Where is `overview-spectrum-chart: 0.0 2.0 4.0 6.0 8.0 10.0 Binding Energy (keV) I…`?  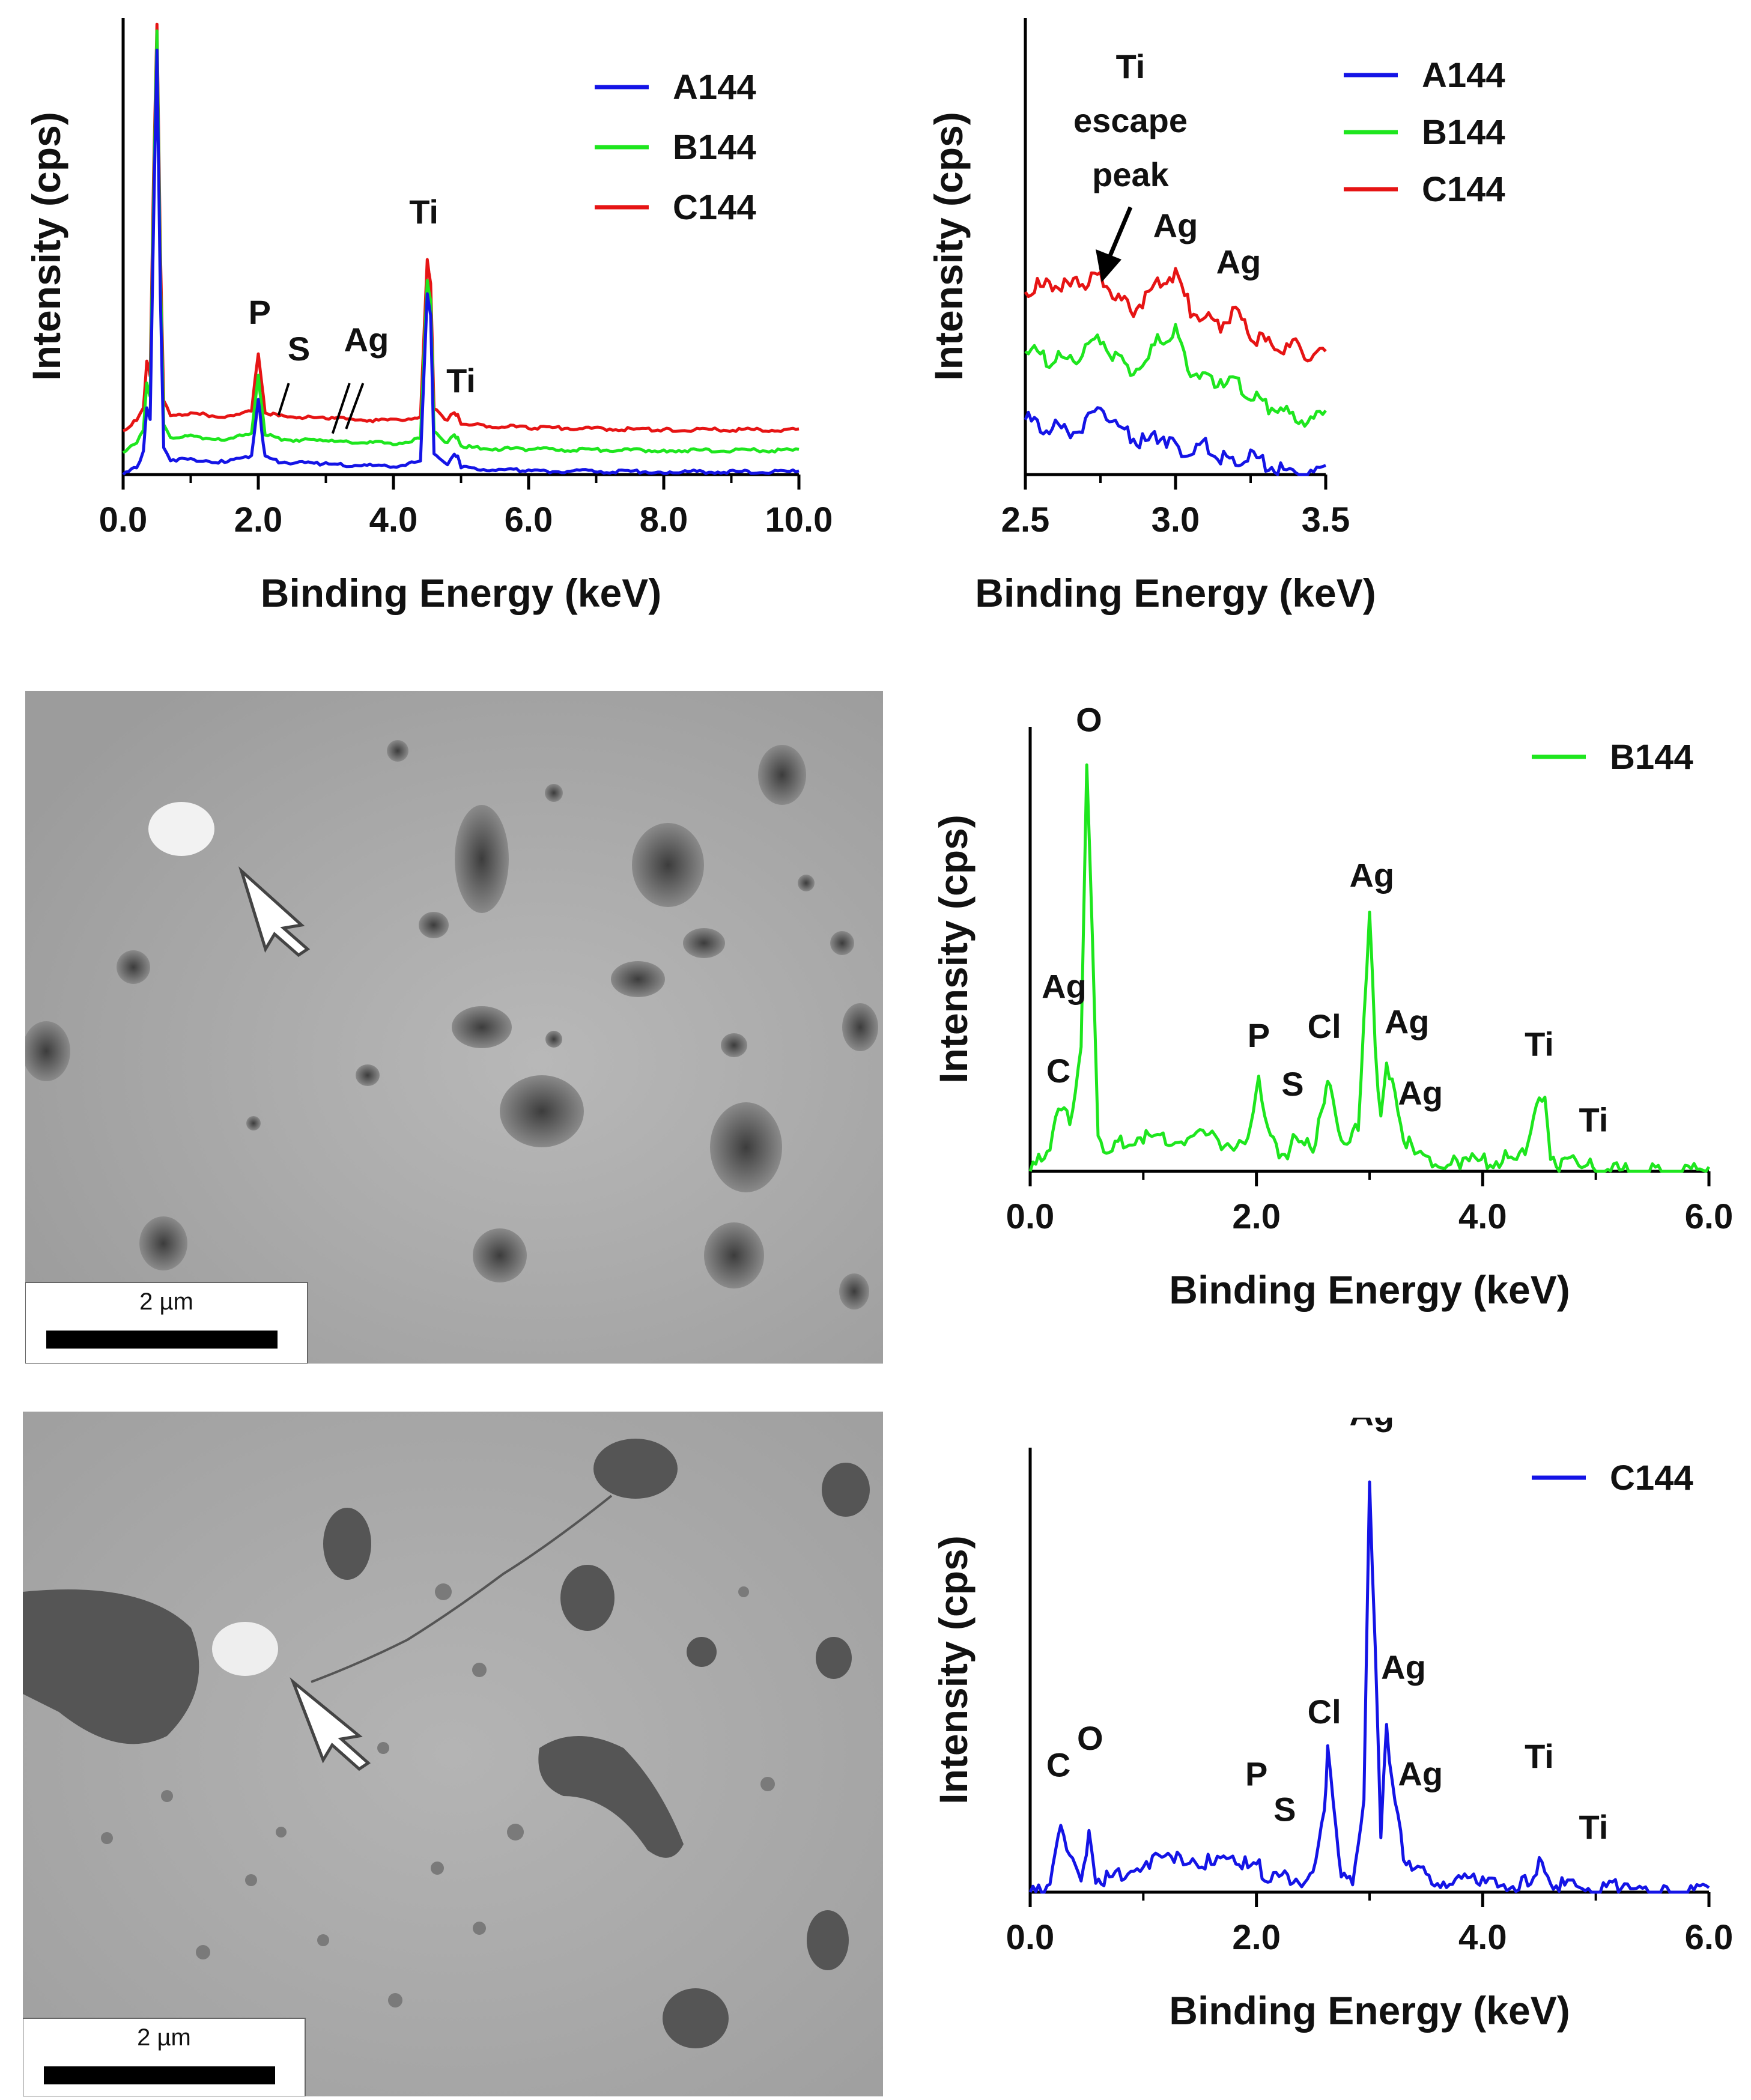 overview-spectrum-chart: 0.0 2.0 4.0 6.0 8.0 10.0 Binding Energy (keV) I… is located at coordinates (428, 316).